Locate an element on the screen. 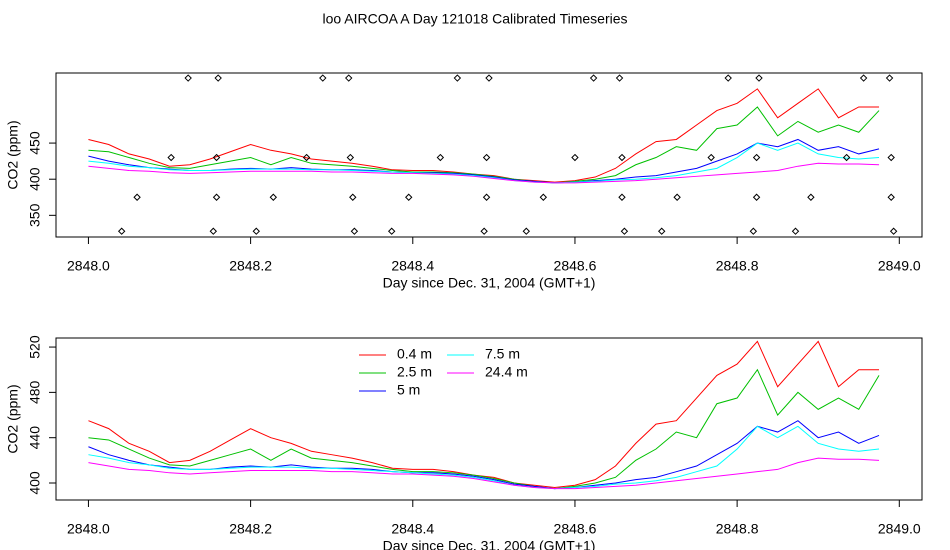 The height and width of the screenshot is (550, 950). legend-label: 5 m is located at coordinates (408, 390).